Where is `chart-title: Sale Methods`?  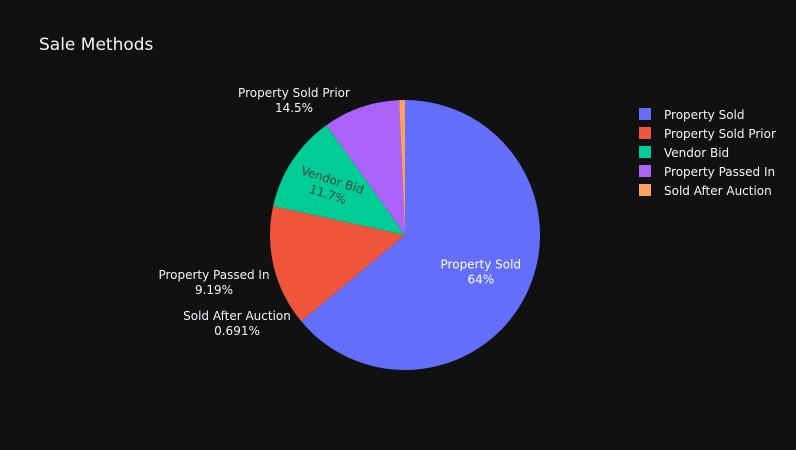 chart-title: Sale Methods is located at coordinates (96, 45).